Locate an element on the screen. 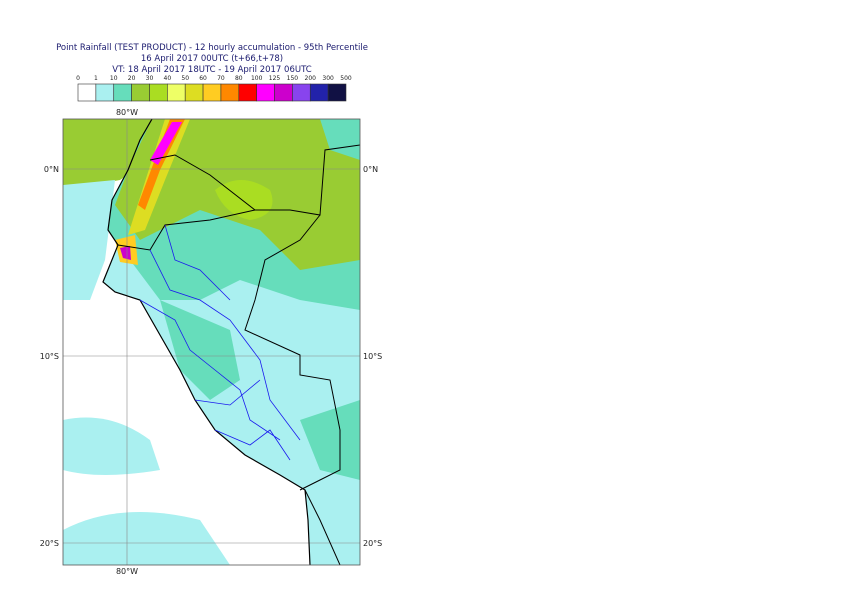 Image resolution: width=842 pixels, height=600 pixels. colorbar-label: 70 is located at coordinates (221, 78).